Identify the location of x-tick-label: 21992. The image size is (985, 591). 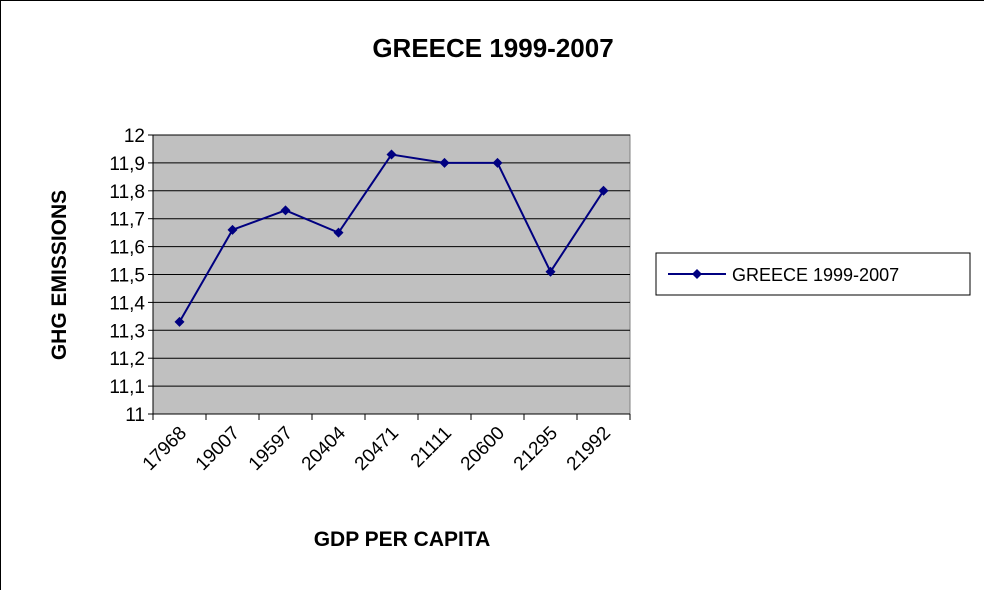
(589, 449).